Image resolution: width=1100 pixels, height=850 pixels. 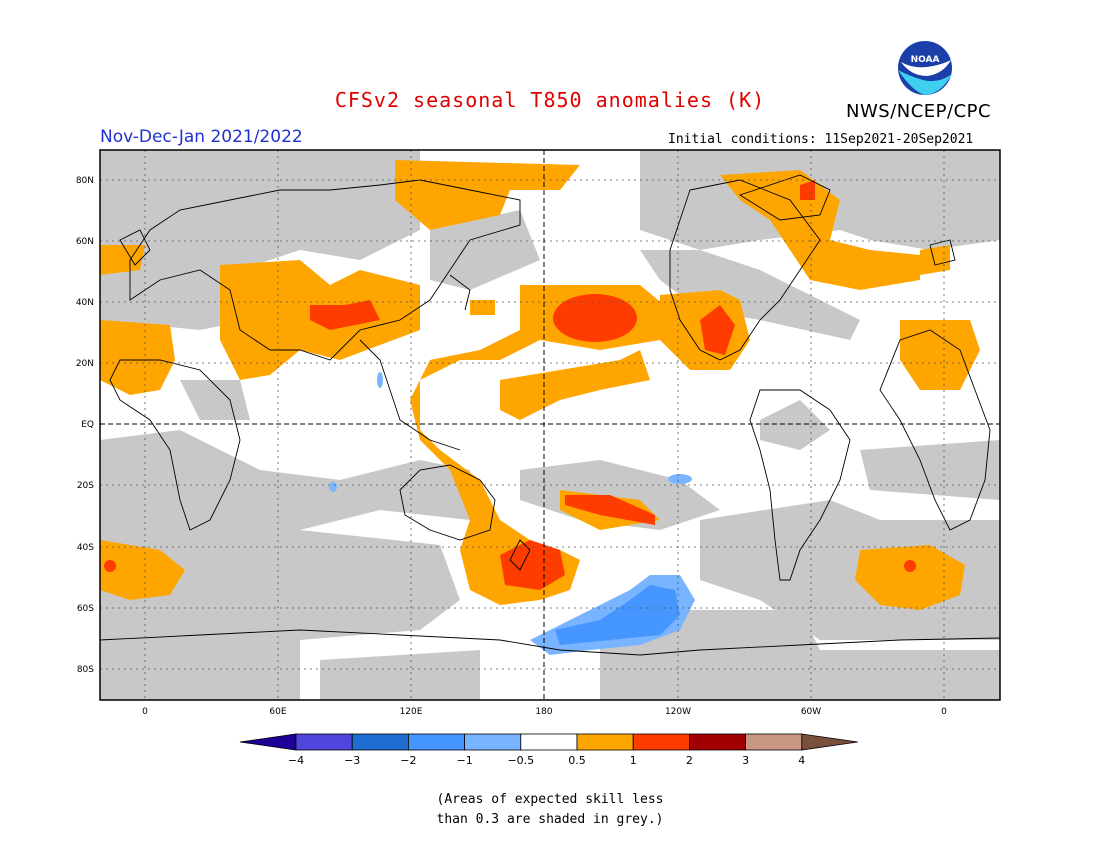 What do you see at coordinates (678, 712) in the screenshot?
I see `lon-label: 120W` at bounding box center [678, 712].